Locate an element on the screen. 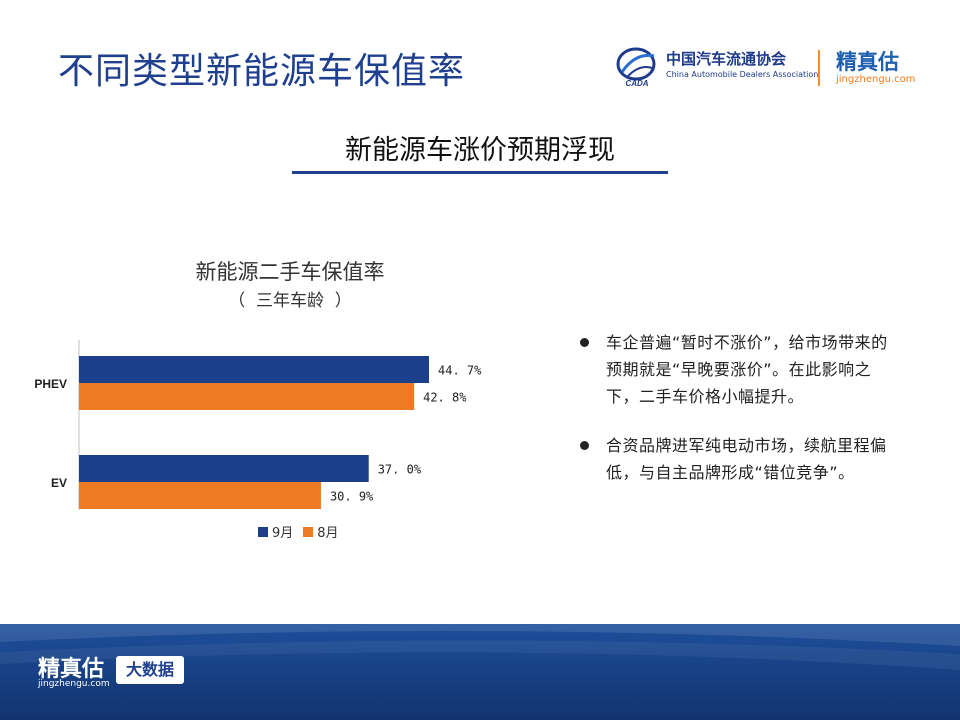 The width and height of the screenshot is (960, 720). category-label: EV is located at coordinates (59, 483).